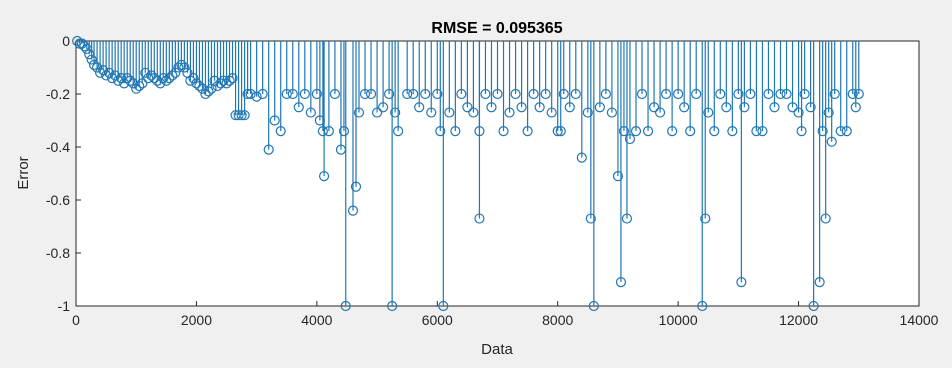 The width and height of the screenshot is (952, 368). What do you see at coordinates (58, 200) in the screenshot?
I see `y-tick-label: -0.6` at bounding box center [58, 200].